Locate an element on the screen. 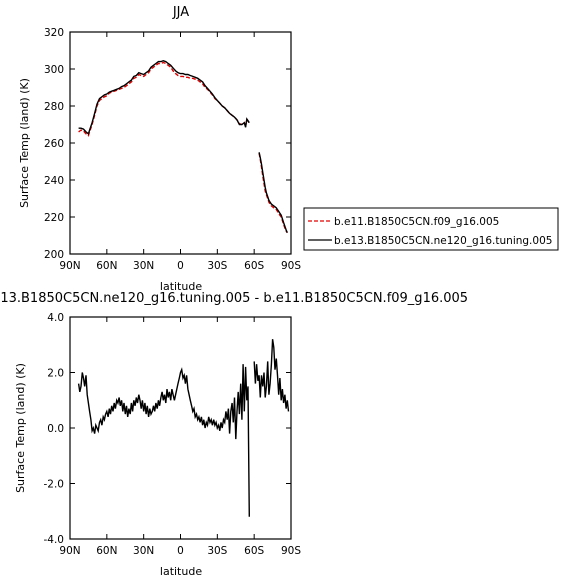 The width and height of the screenshot is (581, 581). bottom-x-tick-label: 0 is located at coordinates (180, 551).